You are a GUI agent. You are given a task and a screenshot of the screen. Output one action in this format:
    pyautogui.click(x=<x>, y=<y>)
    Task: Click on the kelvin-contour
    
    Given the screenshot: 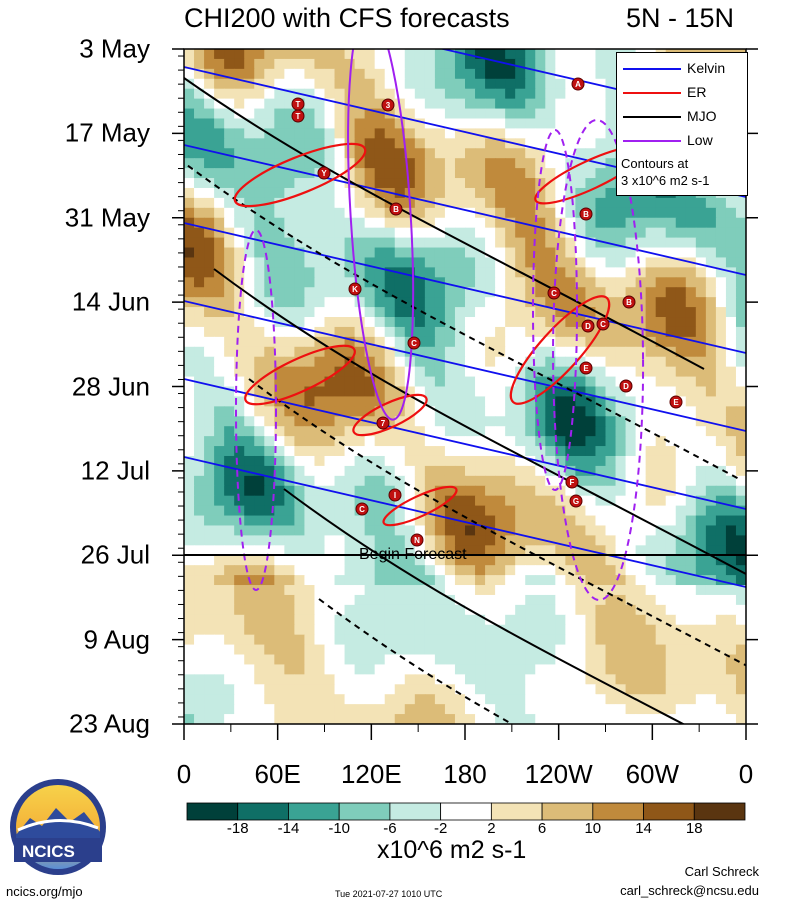 What is the action you would take?
    pyautogui.click(x=465, y=288)
    